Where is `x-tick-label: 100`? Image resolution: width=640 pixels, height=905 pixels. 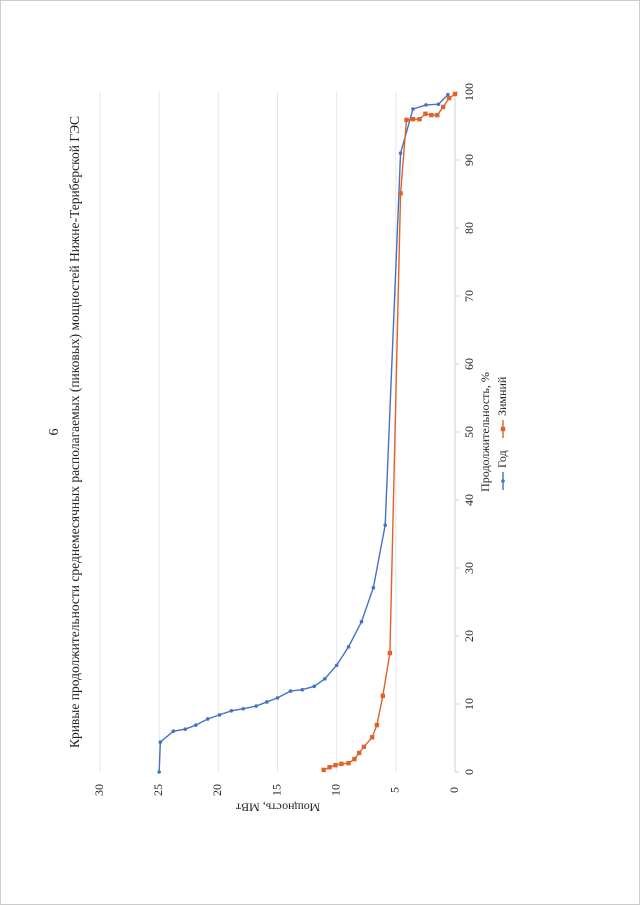
x-tick-label: 100 is located at coordinates (469, 92).